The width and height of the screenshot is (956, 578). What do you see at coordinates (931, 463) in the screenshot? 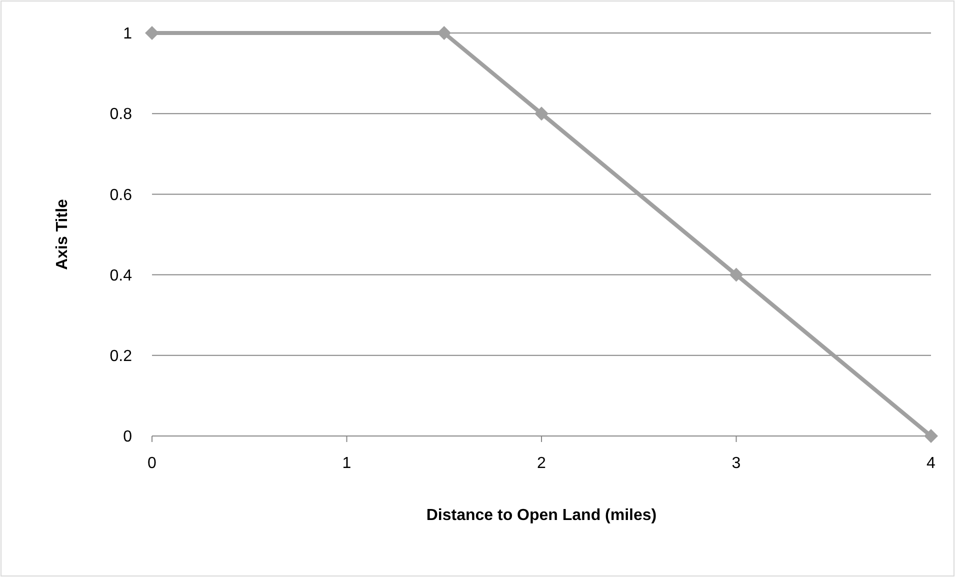
I see `x-tick-label: 4` at bounding box center [931, 463].